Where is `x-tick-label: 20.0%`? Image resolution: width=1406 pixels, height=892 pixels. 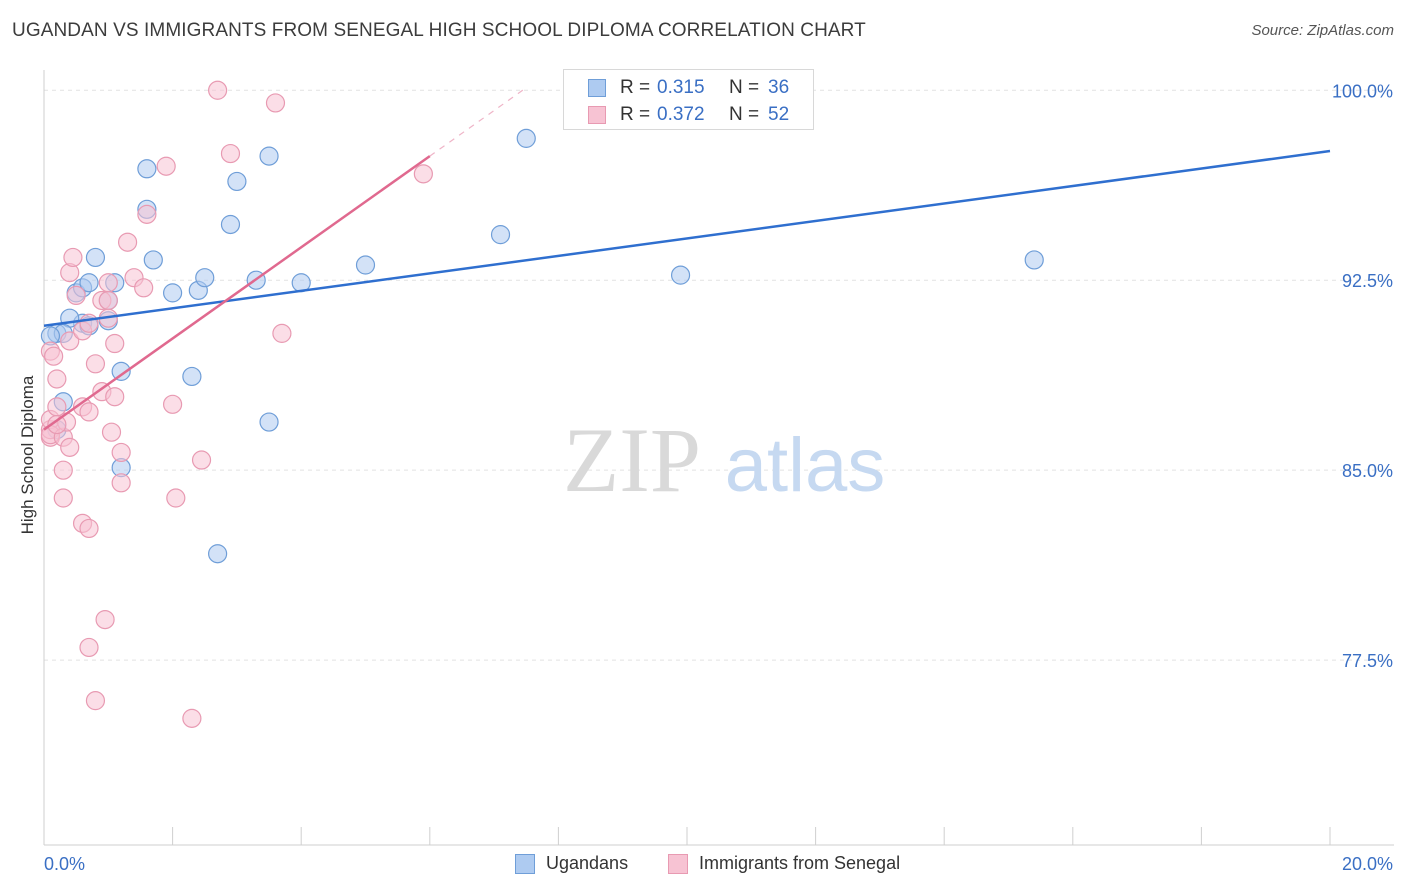 x-tick-label: 20.0% is located at coordinates (1367, 864).